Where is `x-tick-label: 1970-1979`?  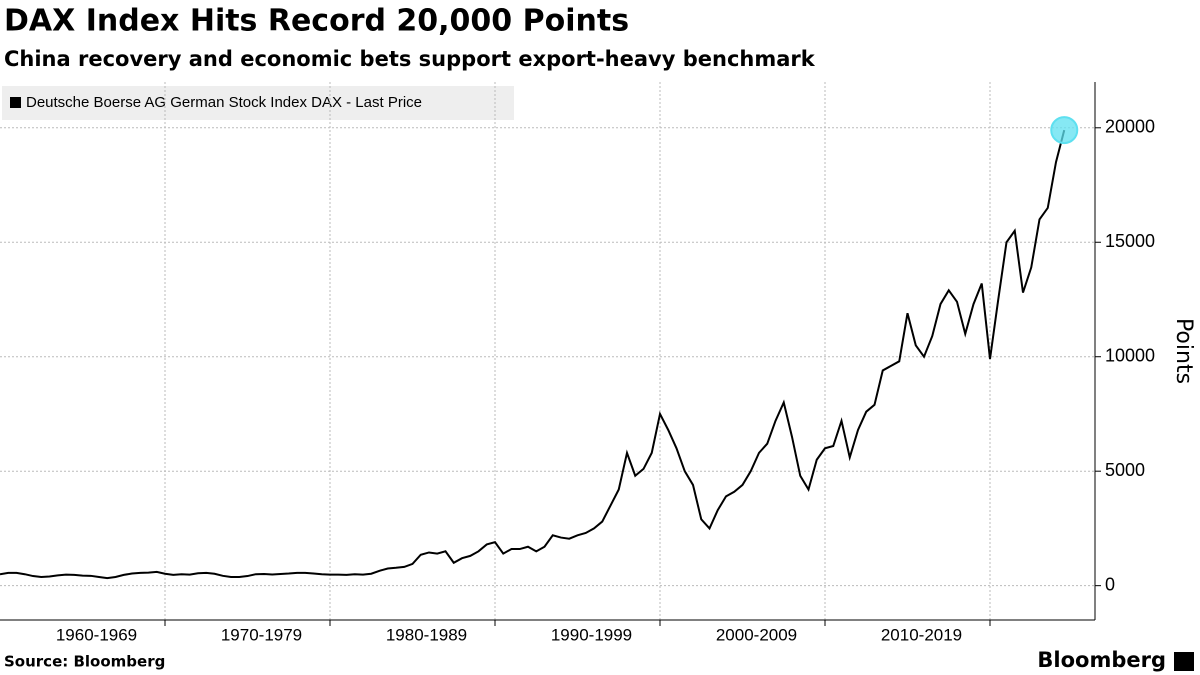
x-tick-label: 1970-1979 is located at coordinates (261, 634).